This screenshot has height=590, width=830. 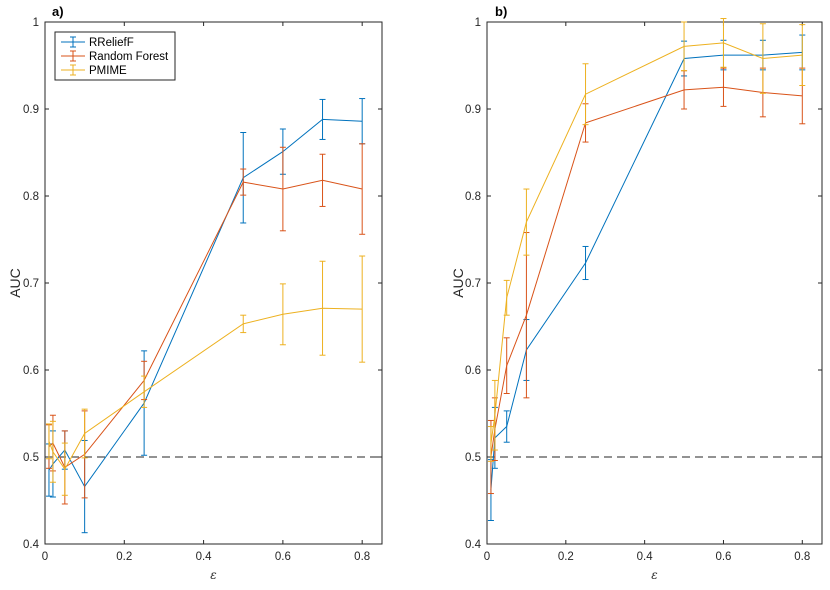 I want to click on legend-label: Random Forest, so click(x=129, y=57).